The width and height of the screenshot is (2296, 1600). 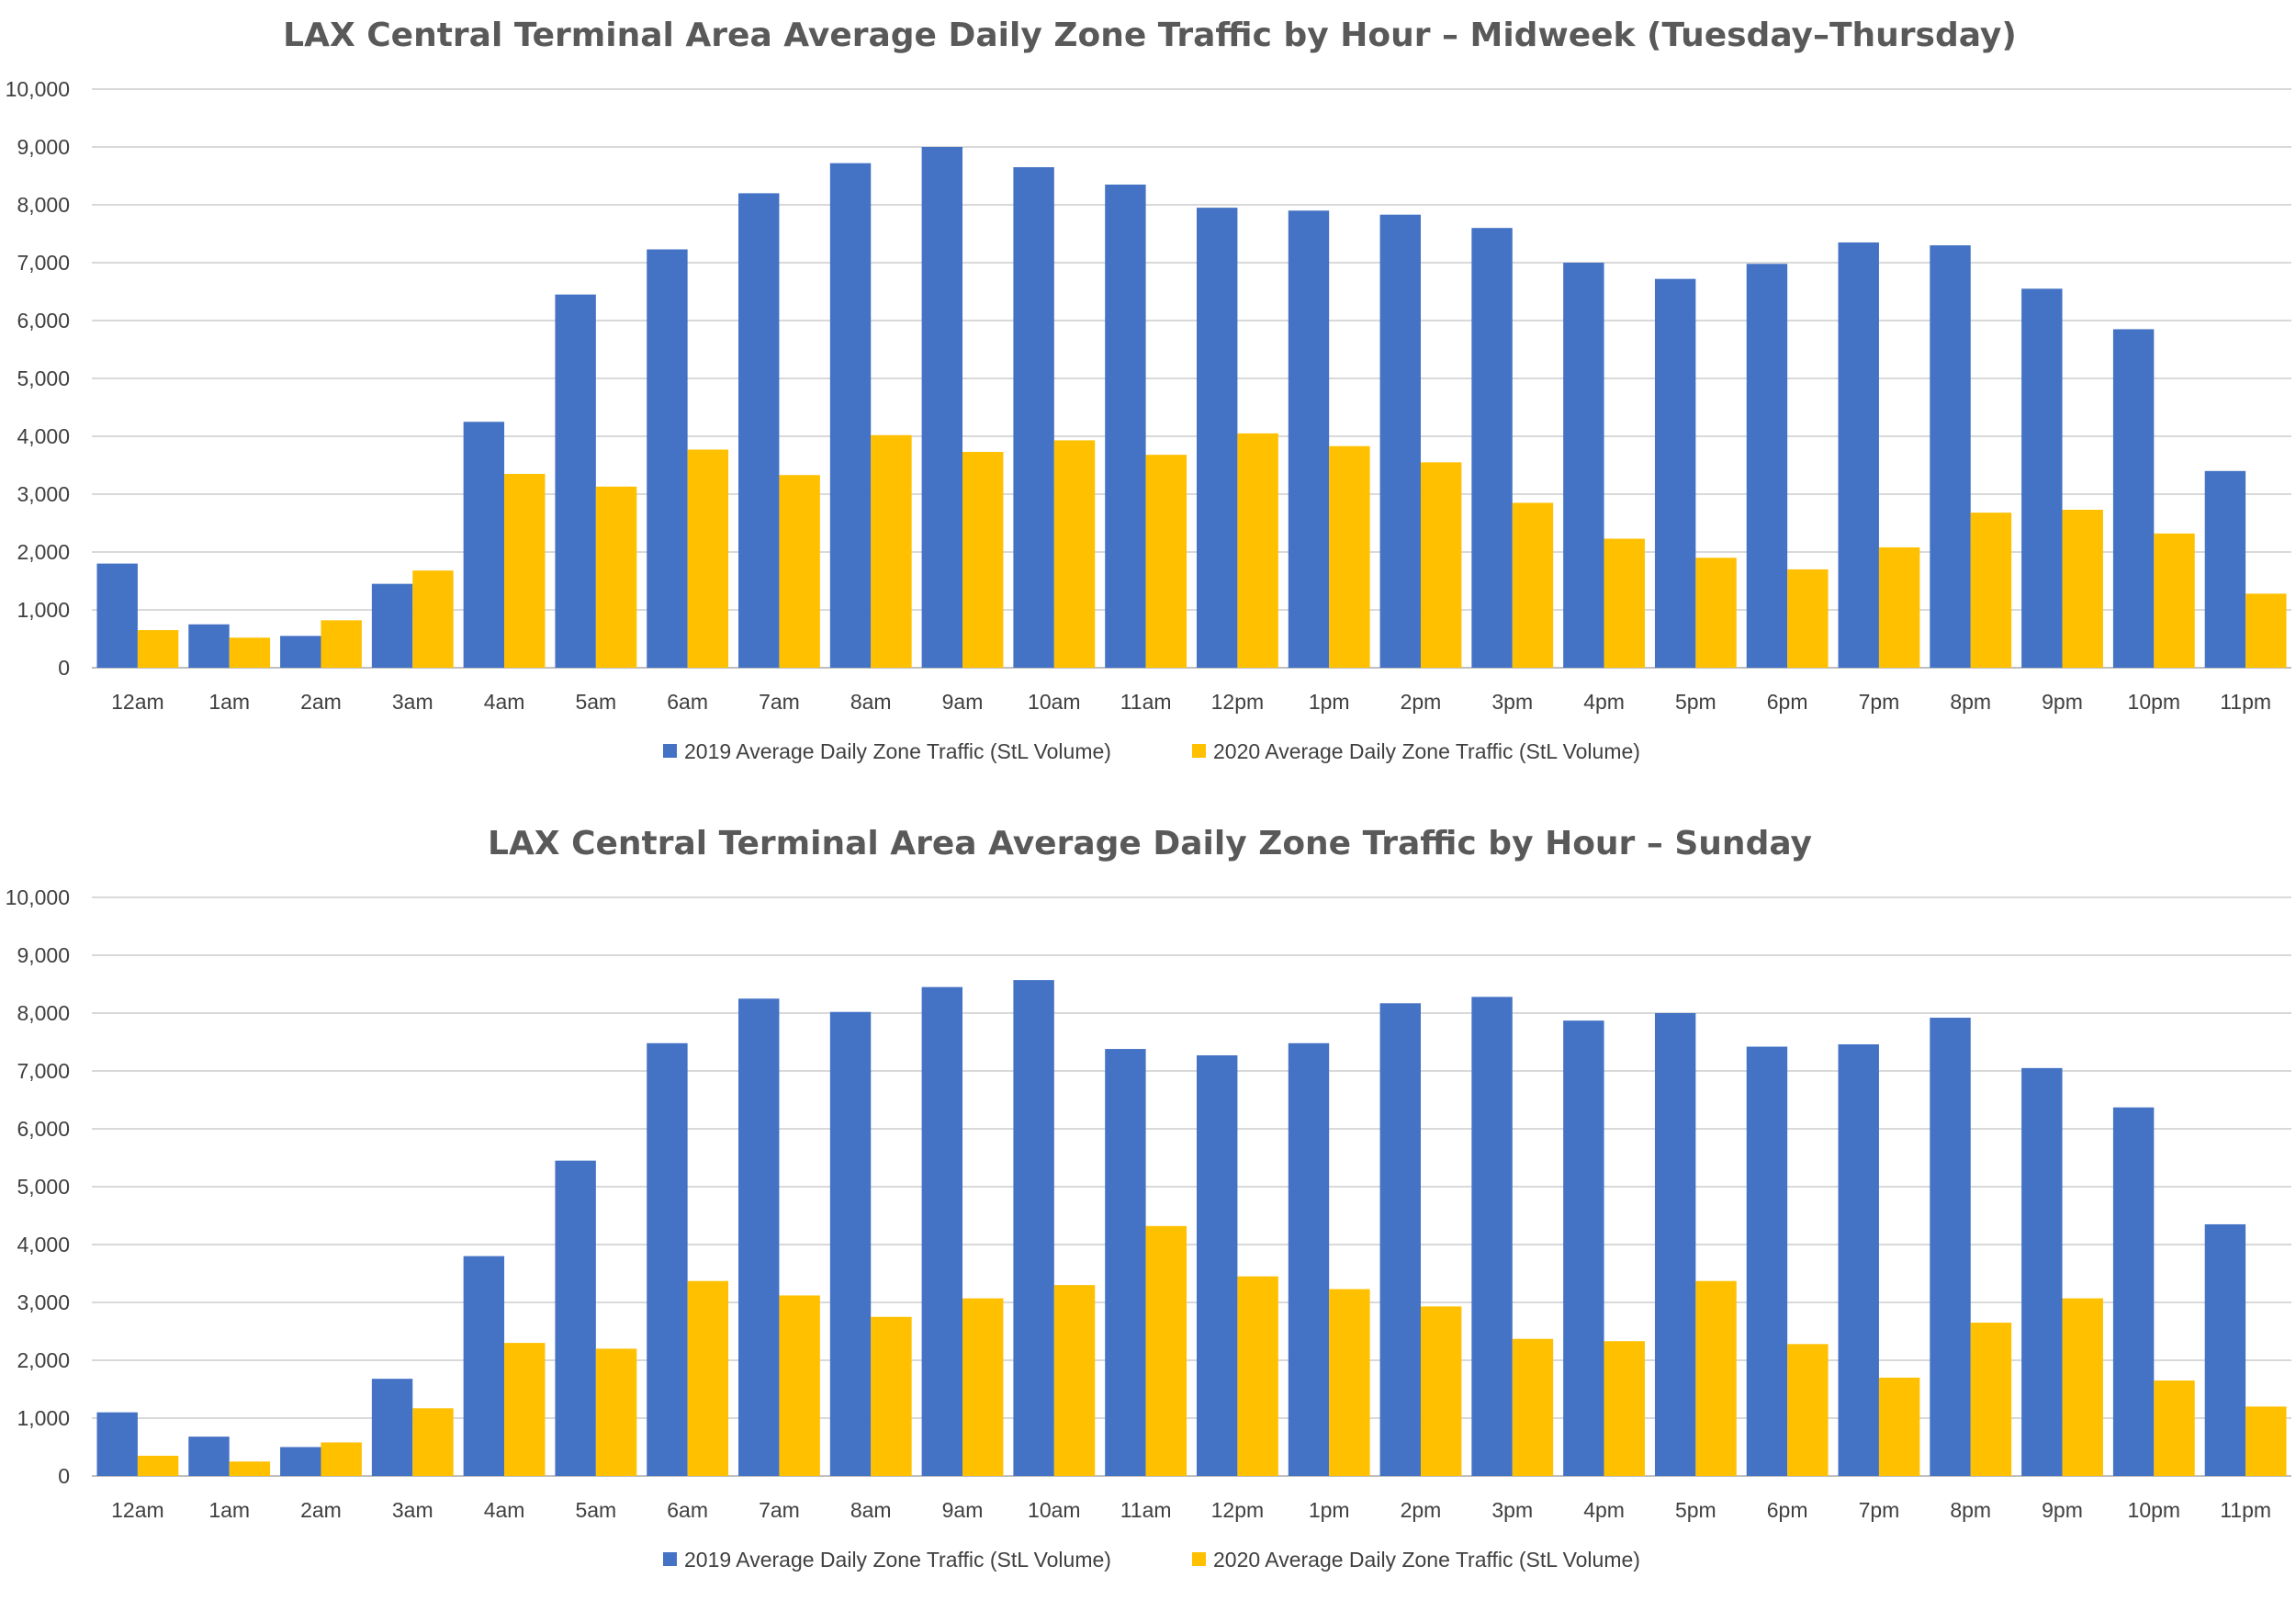 What do you see at coordinates (1054, 1510) in the screenshot?
I see `x-tick-label: 10am` at bounding box center [1054, 1510].